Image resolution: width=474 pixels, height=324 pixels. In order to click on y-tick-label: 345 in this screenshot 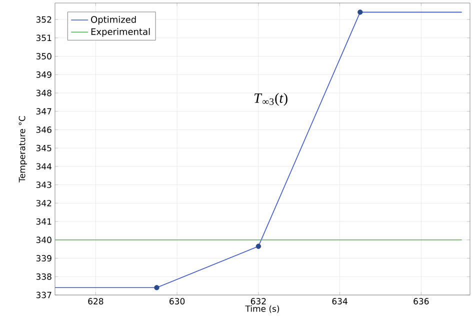, I will do `click(44, 148)`.